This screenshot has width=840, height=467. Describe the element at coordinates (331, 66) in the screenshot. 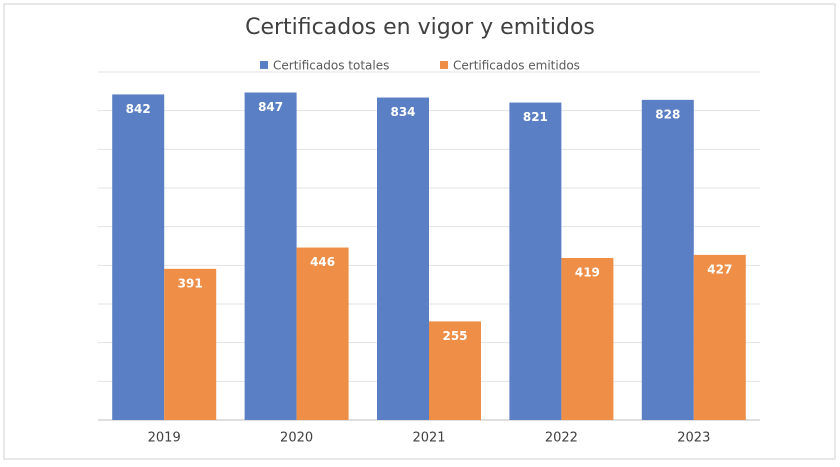

I see `legend-label: Certificados totales` at that location.